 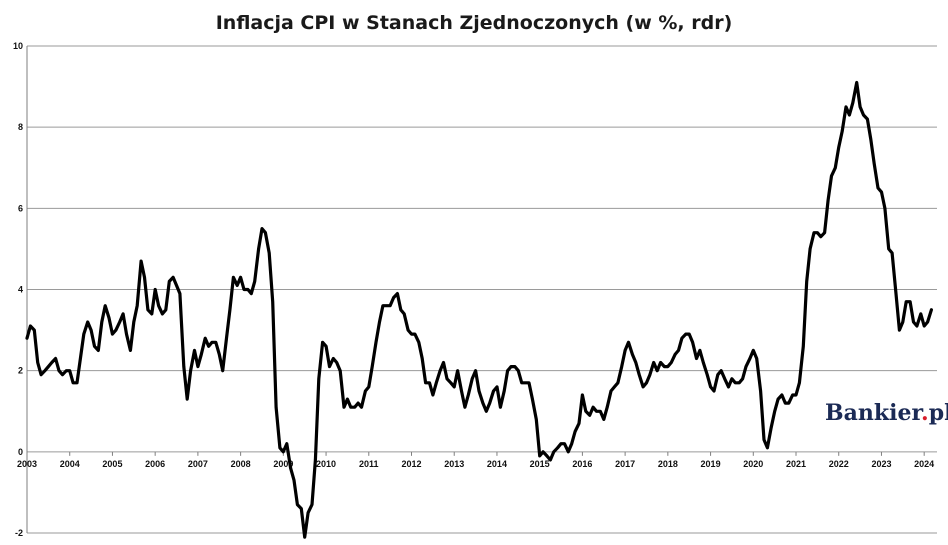 What do you see at coordinates (711, 464) in the screenshot?
I see `x-tick-label: 2019` at bounding box center [711, 464].